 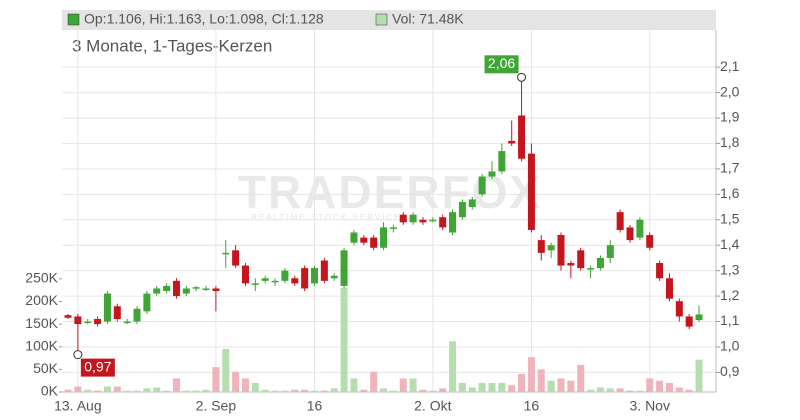 I want to click on high-label: 2,06, so click(x=501, y=63).